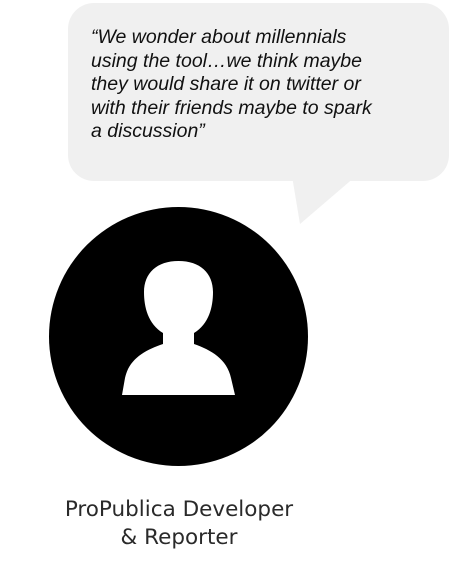 The height and width of the screenshot is (568, 458). Describe the element at coordinates (179, 537) in the screenshot. I see `person-title-line: & Reporter` at that location.